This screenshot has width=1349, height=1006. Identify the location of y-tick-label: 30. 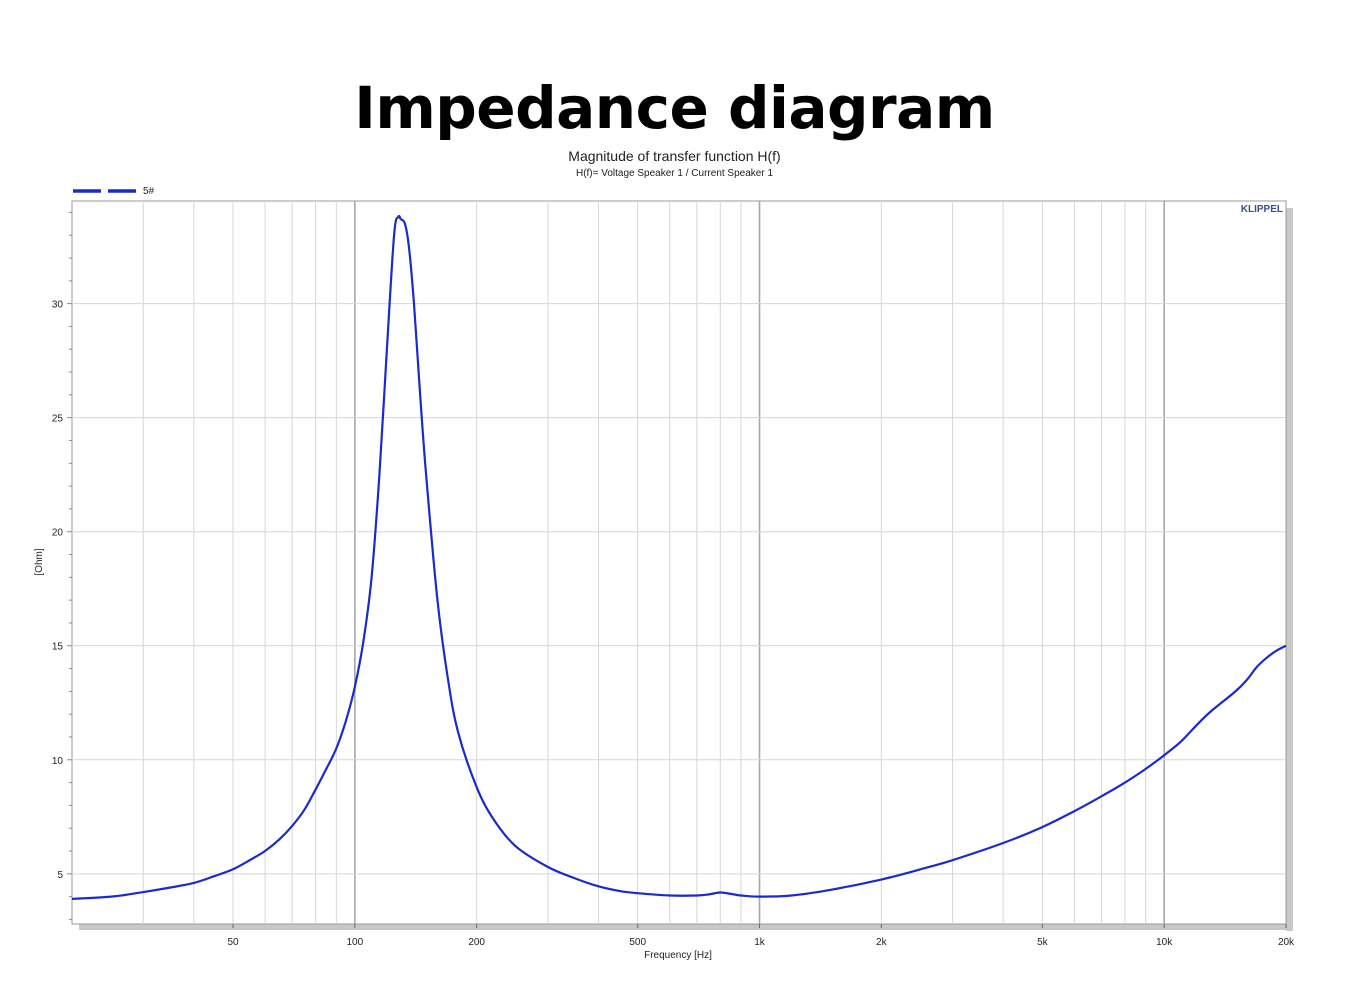
(58, 305).